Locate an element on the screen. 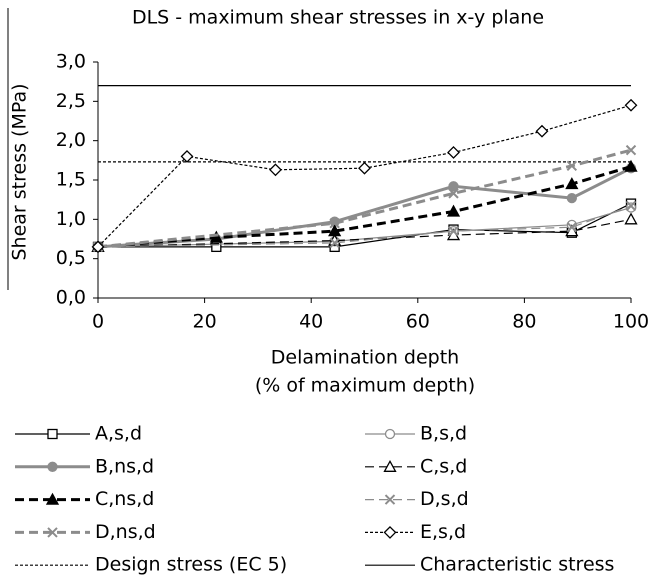 This screenshot has width=656, height=584. x-tick-label: 100 is located at coordinates (631, 322).